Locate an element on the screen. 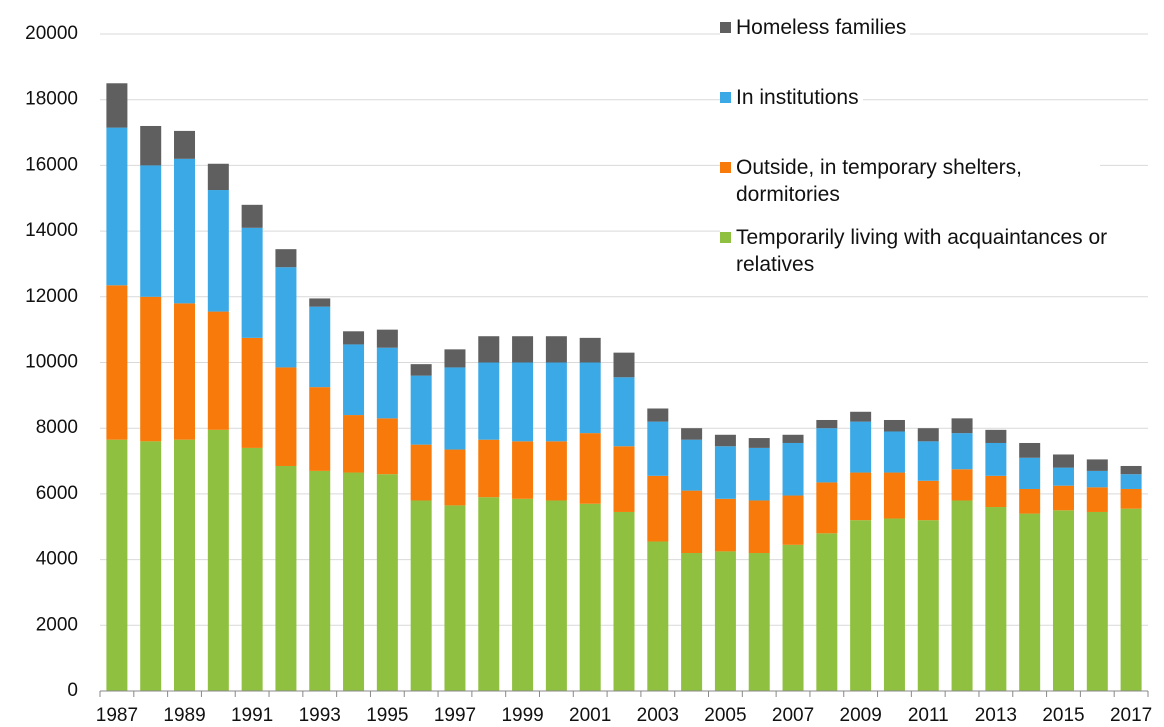  x-tick-label: 1987 is located at coordinates (117, 715).